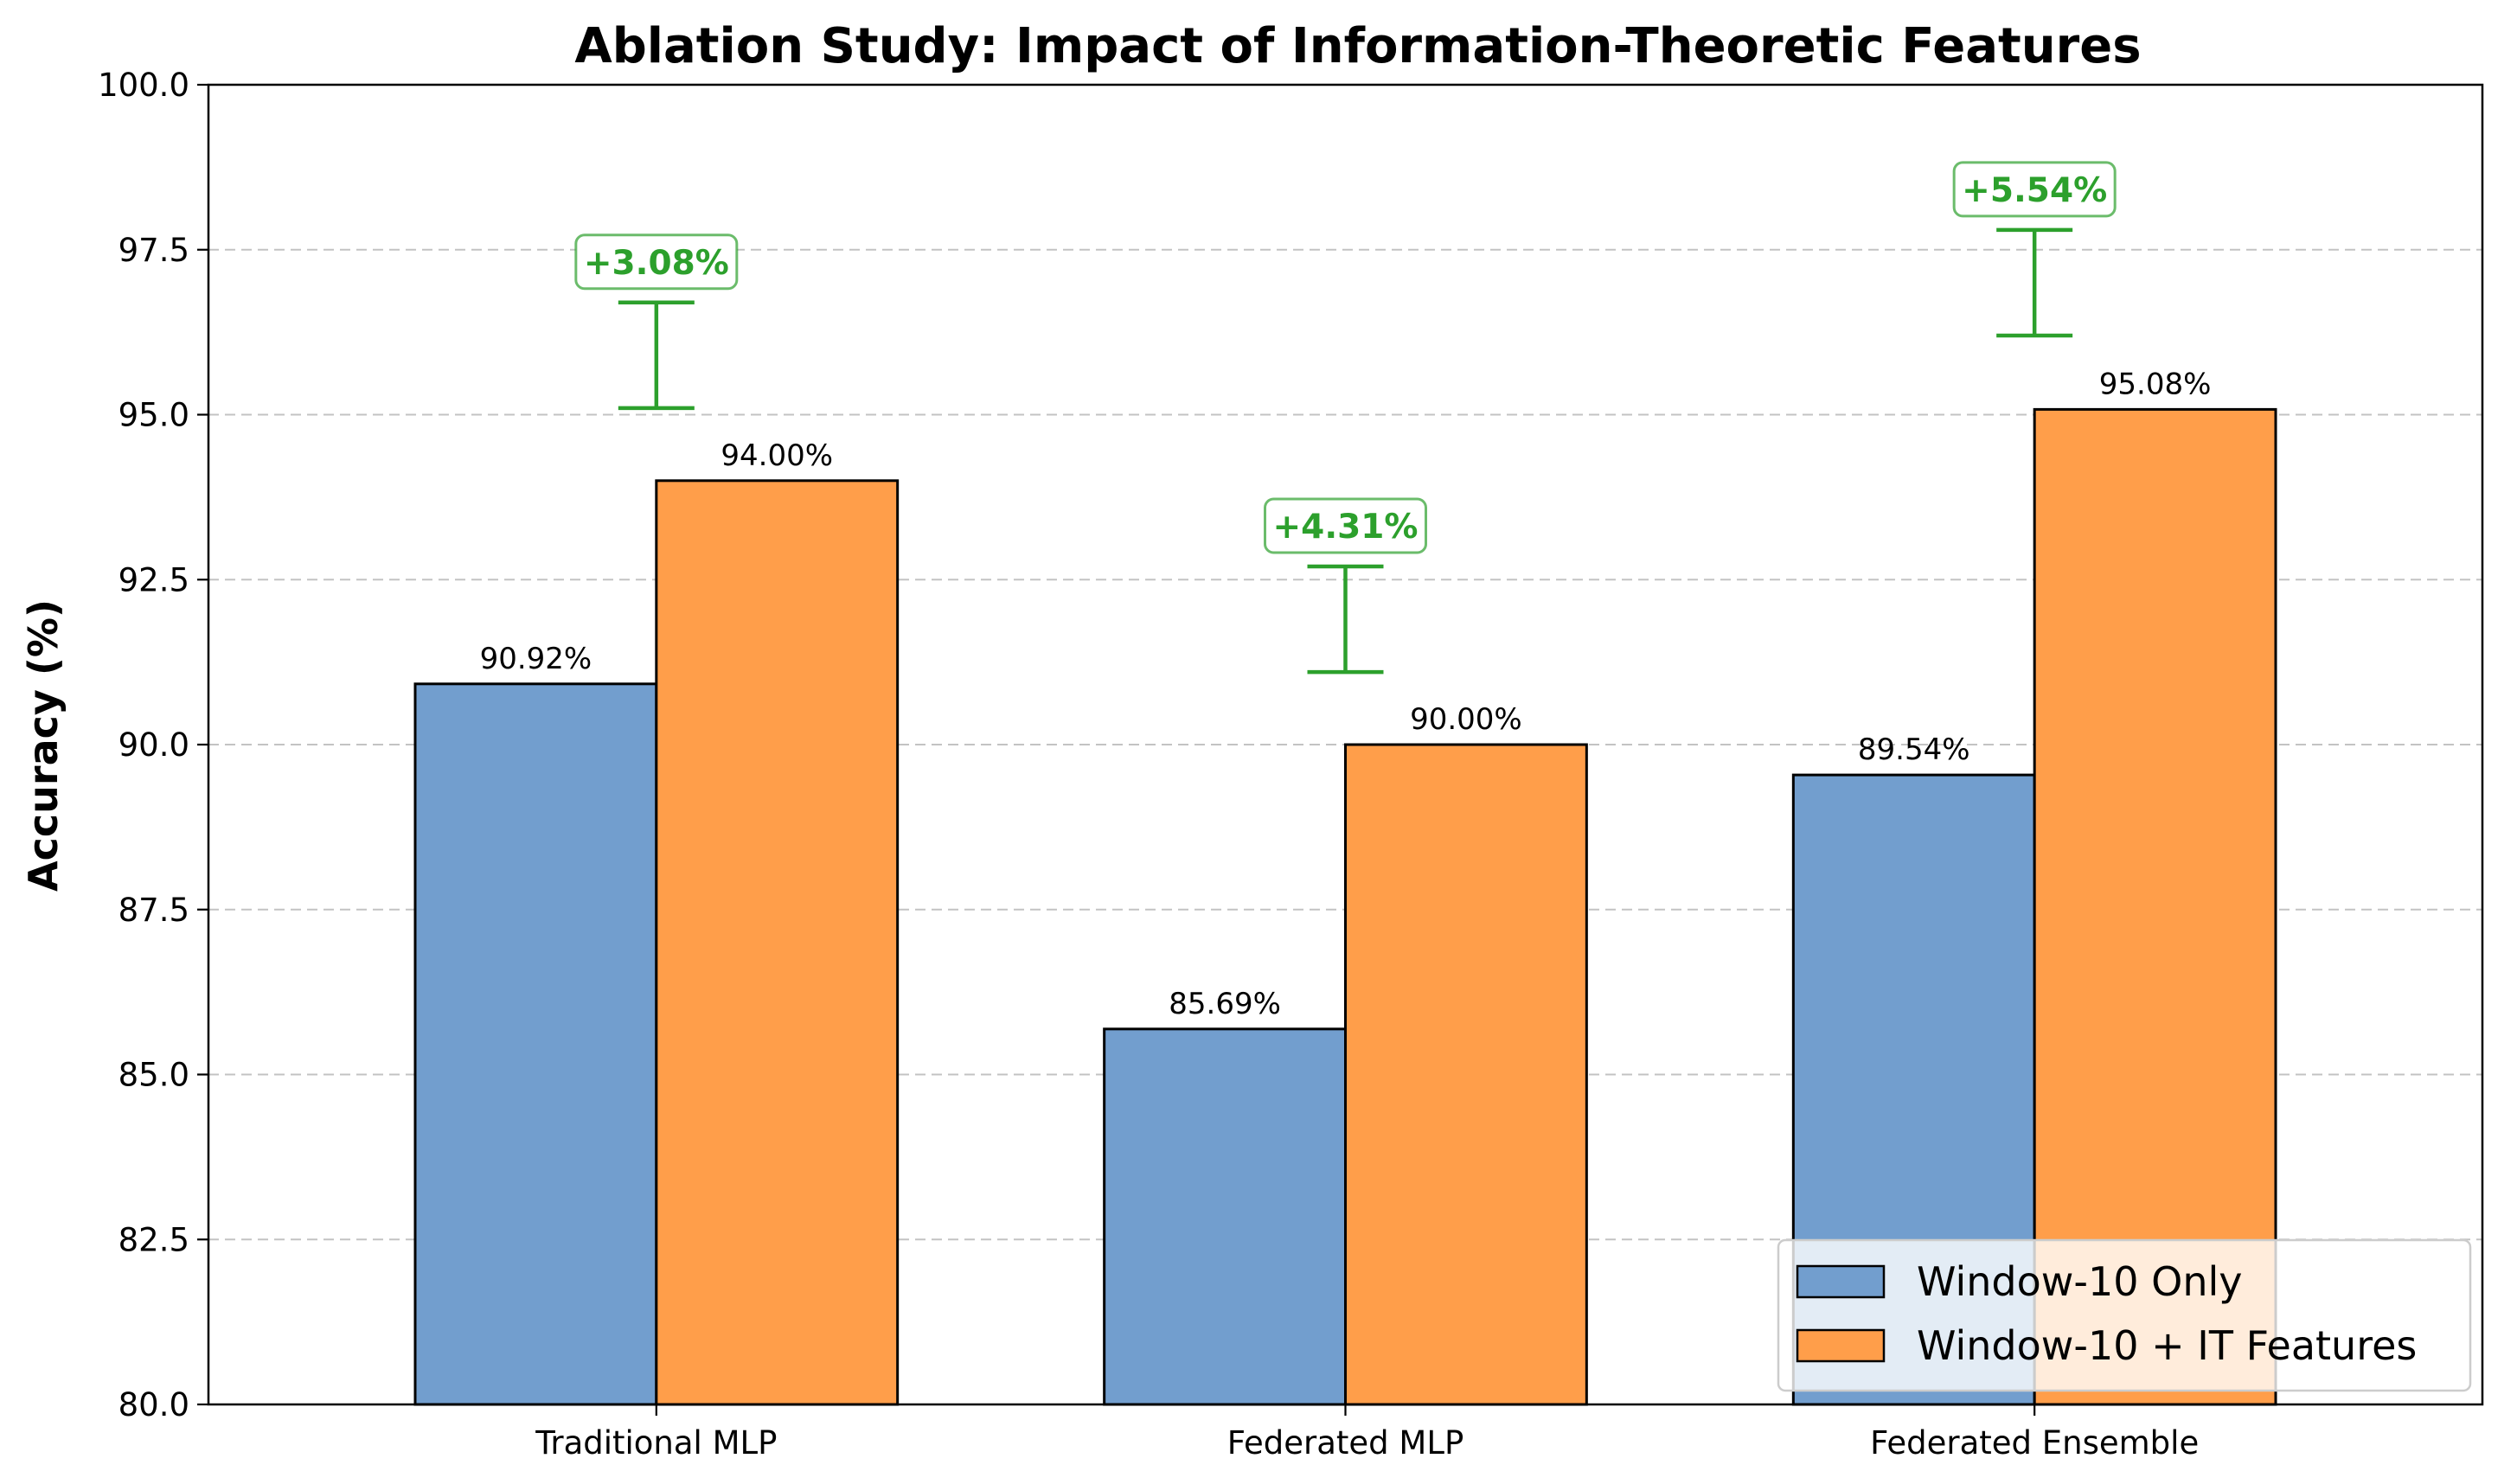 The height and width of the screenshot is (1484, 2517). What do you see at coordinates (1914, 749) in the screenshot?
I see `bar-value-label: 89.54%` at bounding box center [1914, 749].